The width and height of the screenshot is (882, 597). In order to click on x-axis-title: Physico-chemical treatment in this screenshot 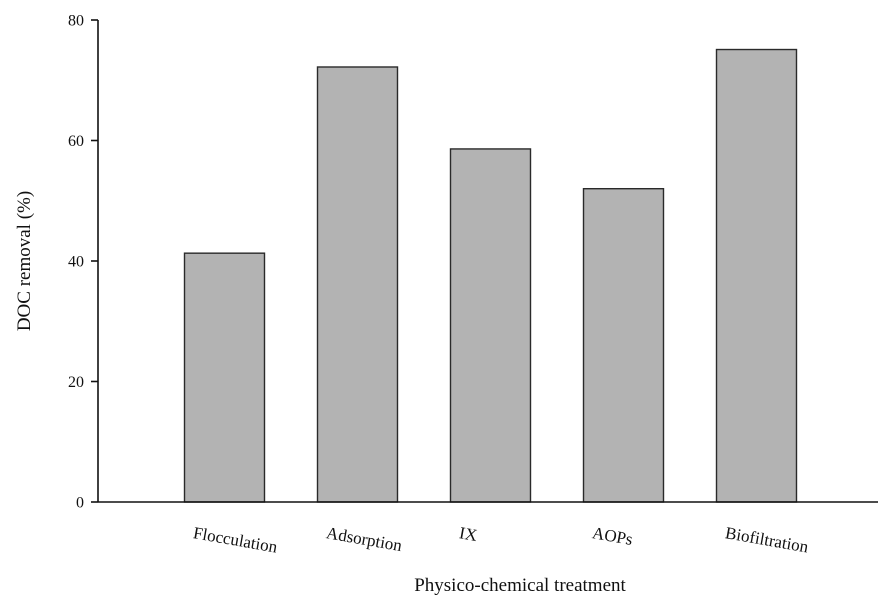, I will do `click(520, 585)`.